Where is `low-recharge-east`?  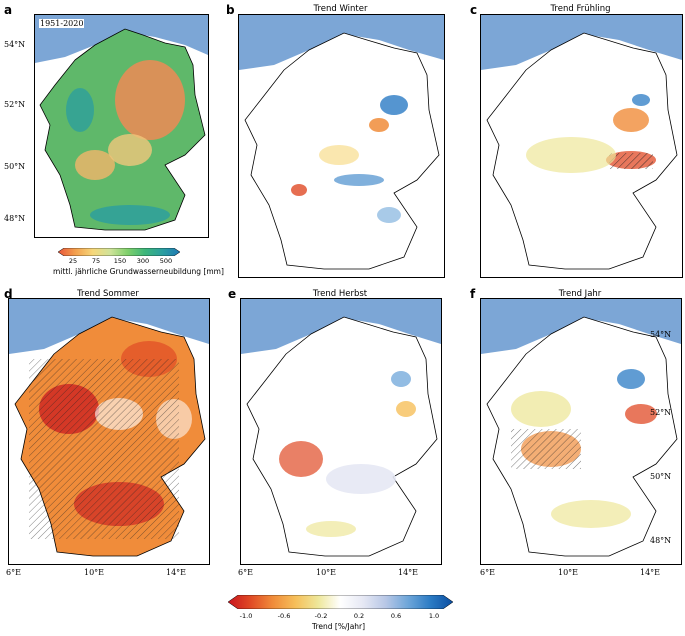 low-recharge-east is located at coordinates (150, 100).